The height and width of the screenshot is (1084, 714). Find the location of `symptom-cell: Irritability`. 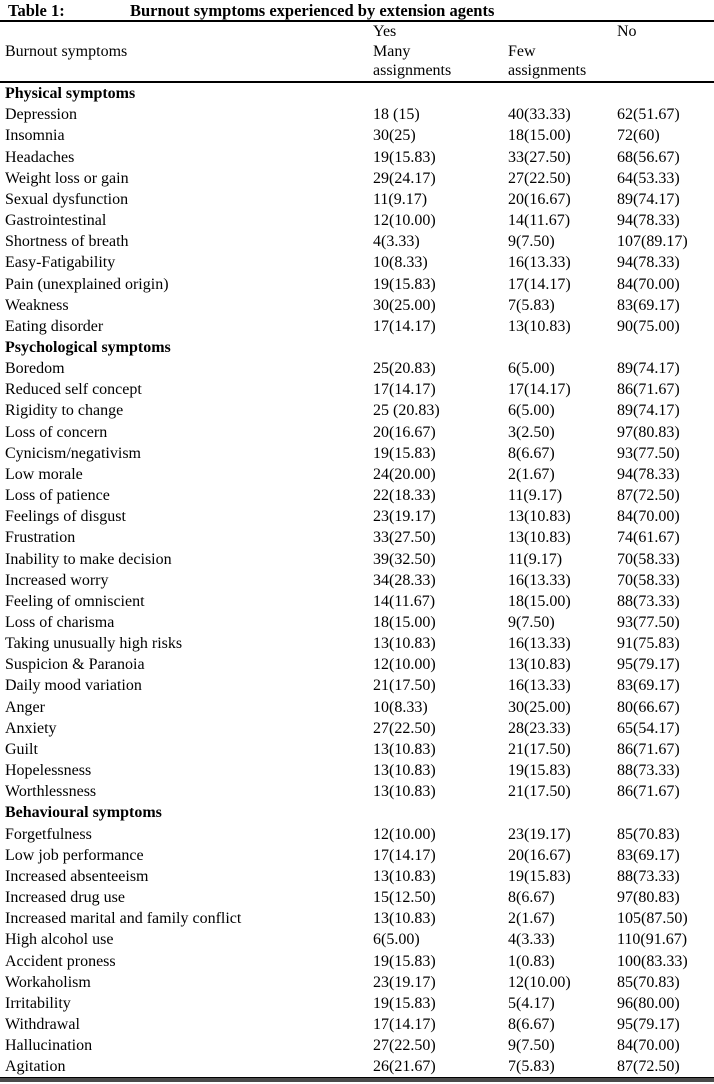

symptom-cell: Irritability is located at coordinates (38, 1003).